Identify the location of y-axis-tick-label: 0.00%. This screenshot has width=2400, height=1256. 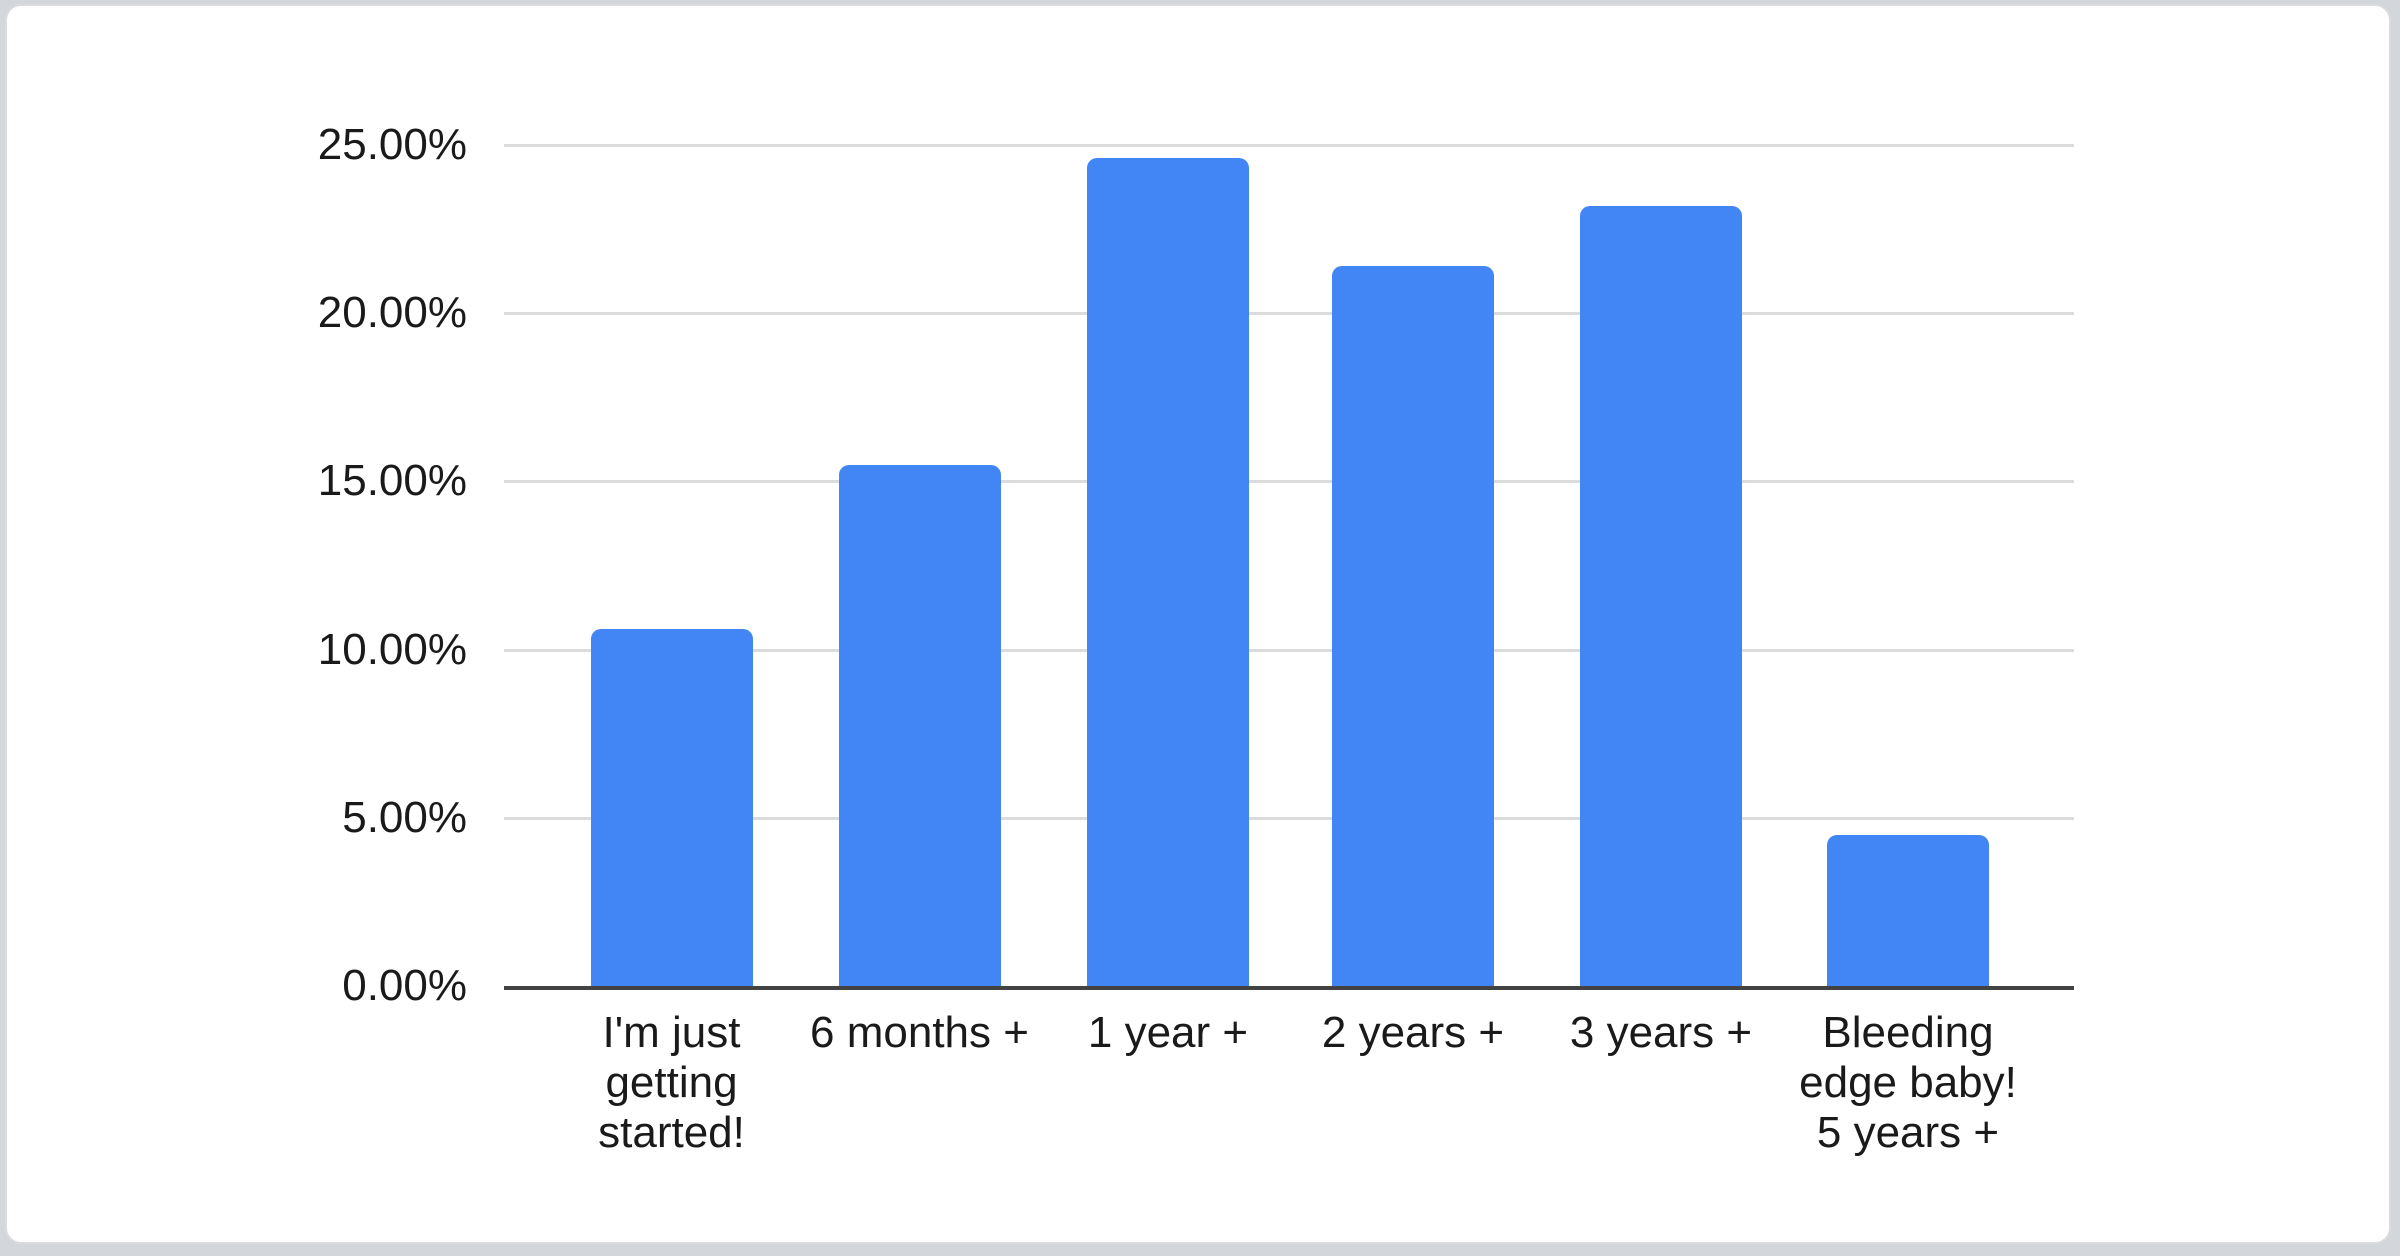
(404, 985).